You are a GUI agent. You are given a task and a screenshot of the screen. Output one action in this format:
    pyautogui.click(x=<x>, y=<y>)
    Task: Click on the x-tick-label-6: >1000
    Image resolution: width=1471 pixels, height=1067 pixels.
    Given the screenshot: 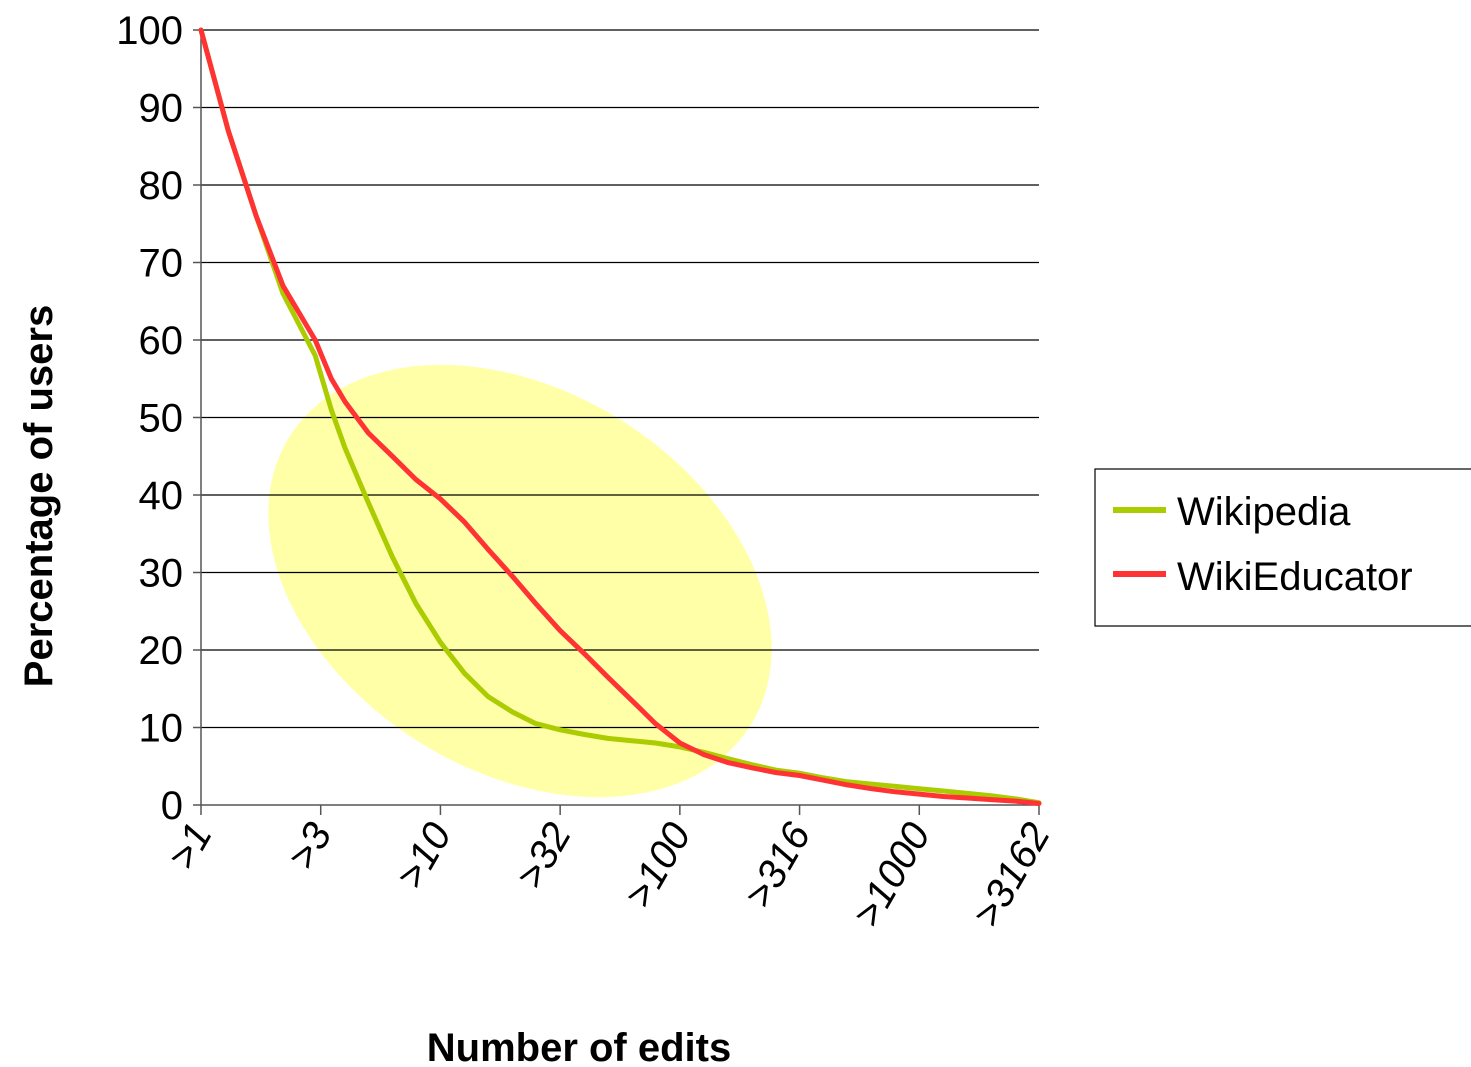 What is the action you would take?
    pyautogui.click(x=892, y=874)
    